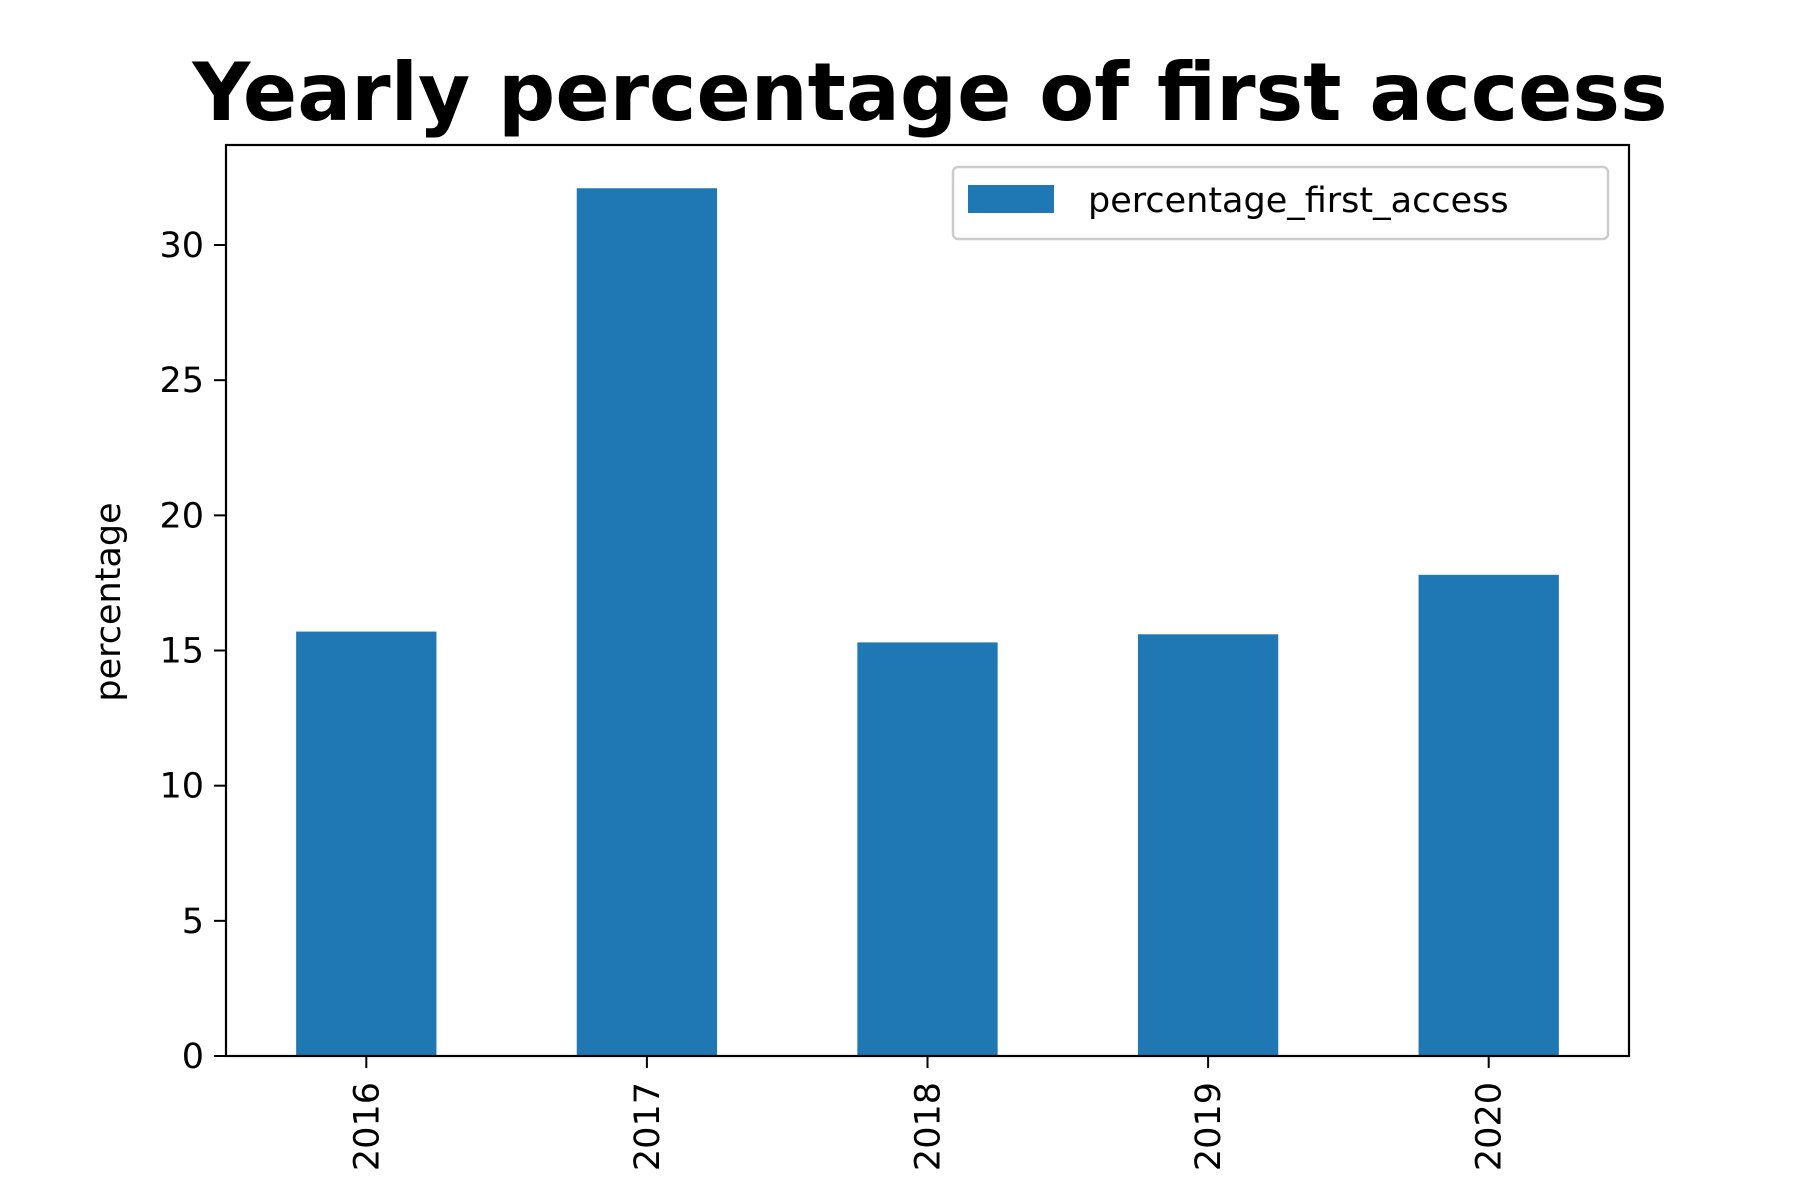 The height and width of the screenshot is (1200, 1800). Describe the element at coordinates (181, 246) in the screenshot. I see `y-tick-label: 30` at that location.